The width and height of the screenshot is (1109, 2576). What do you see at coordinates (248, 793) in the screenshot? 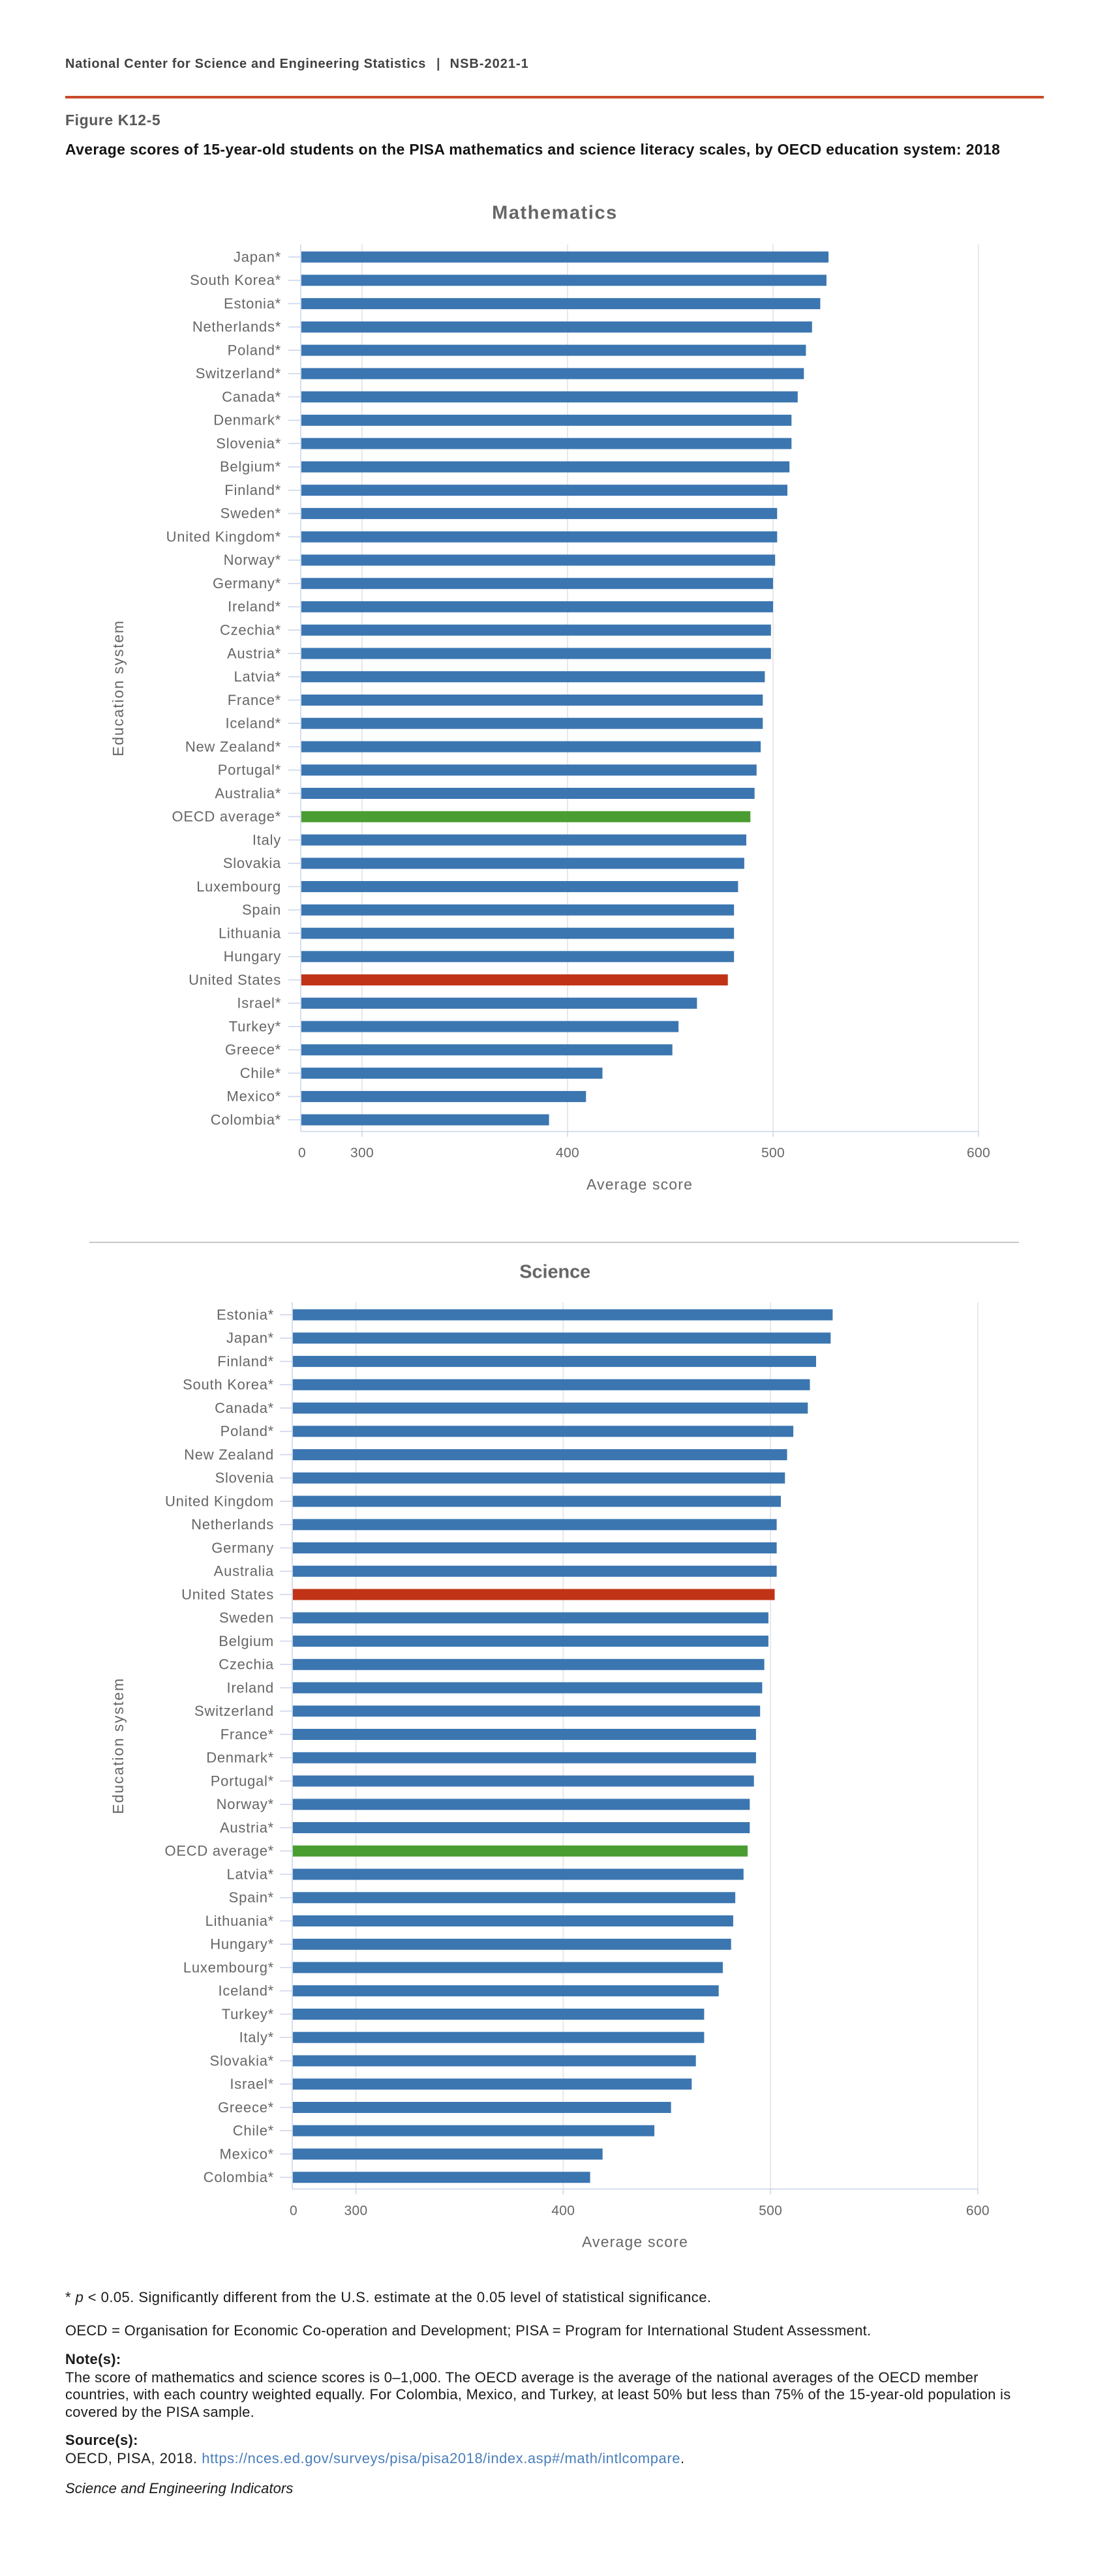
I see `svg-text: Australia*` at bounding box center [248, 793].